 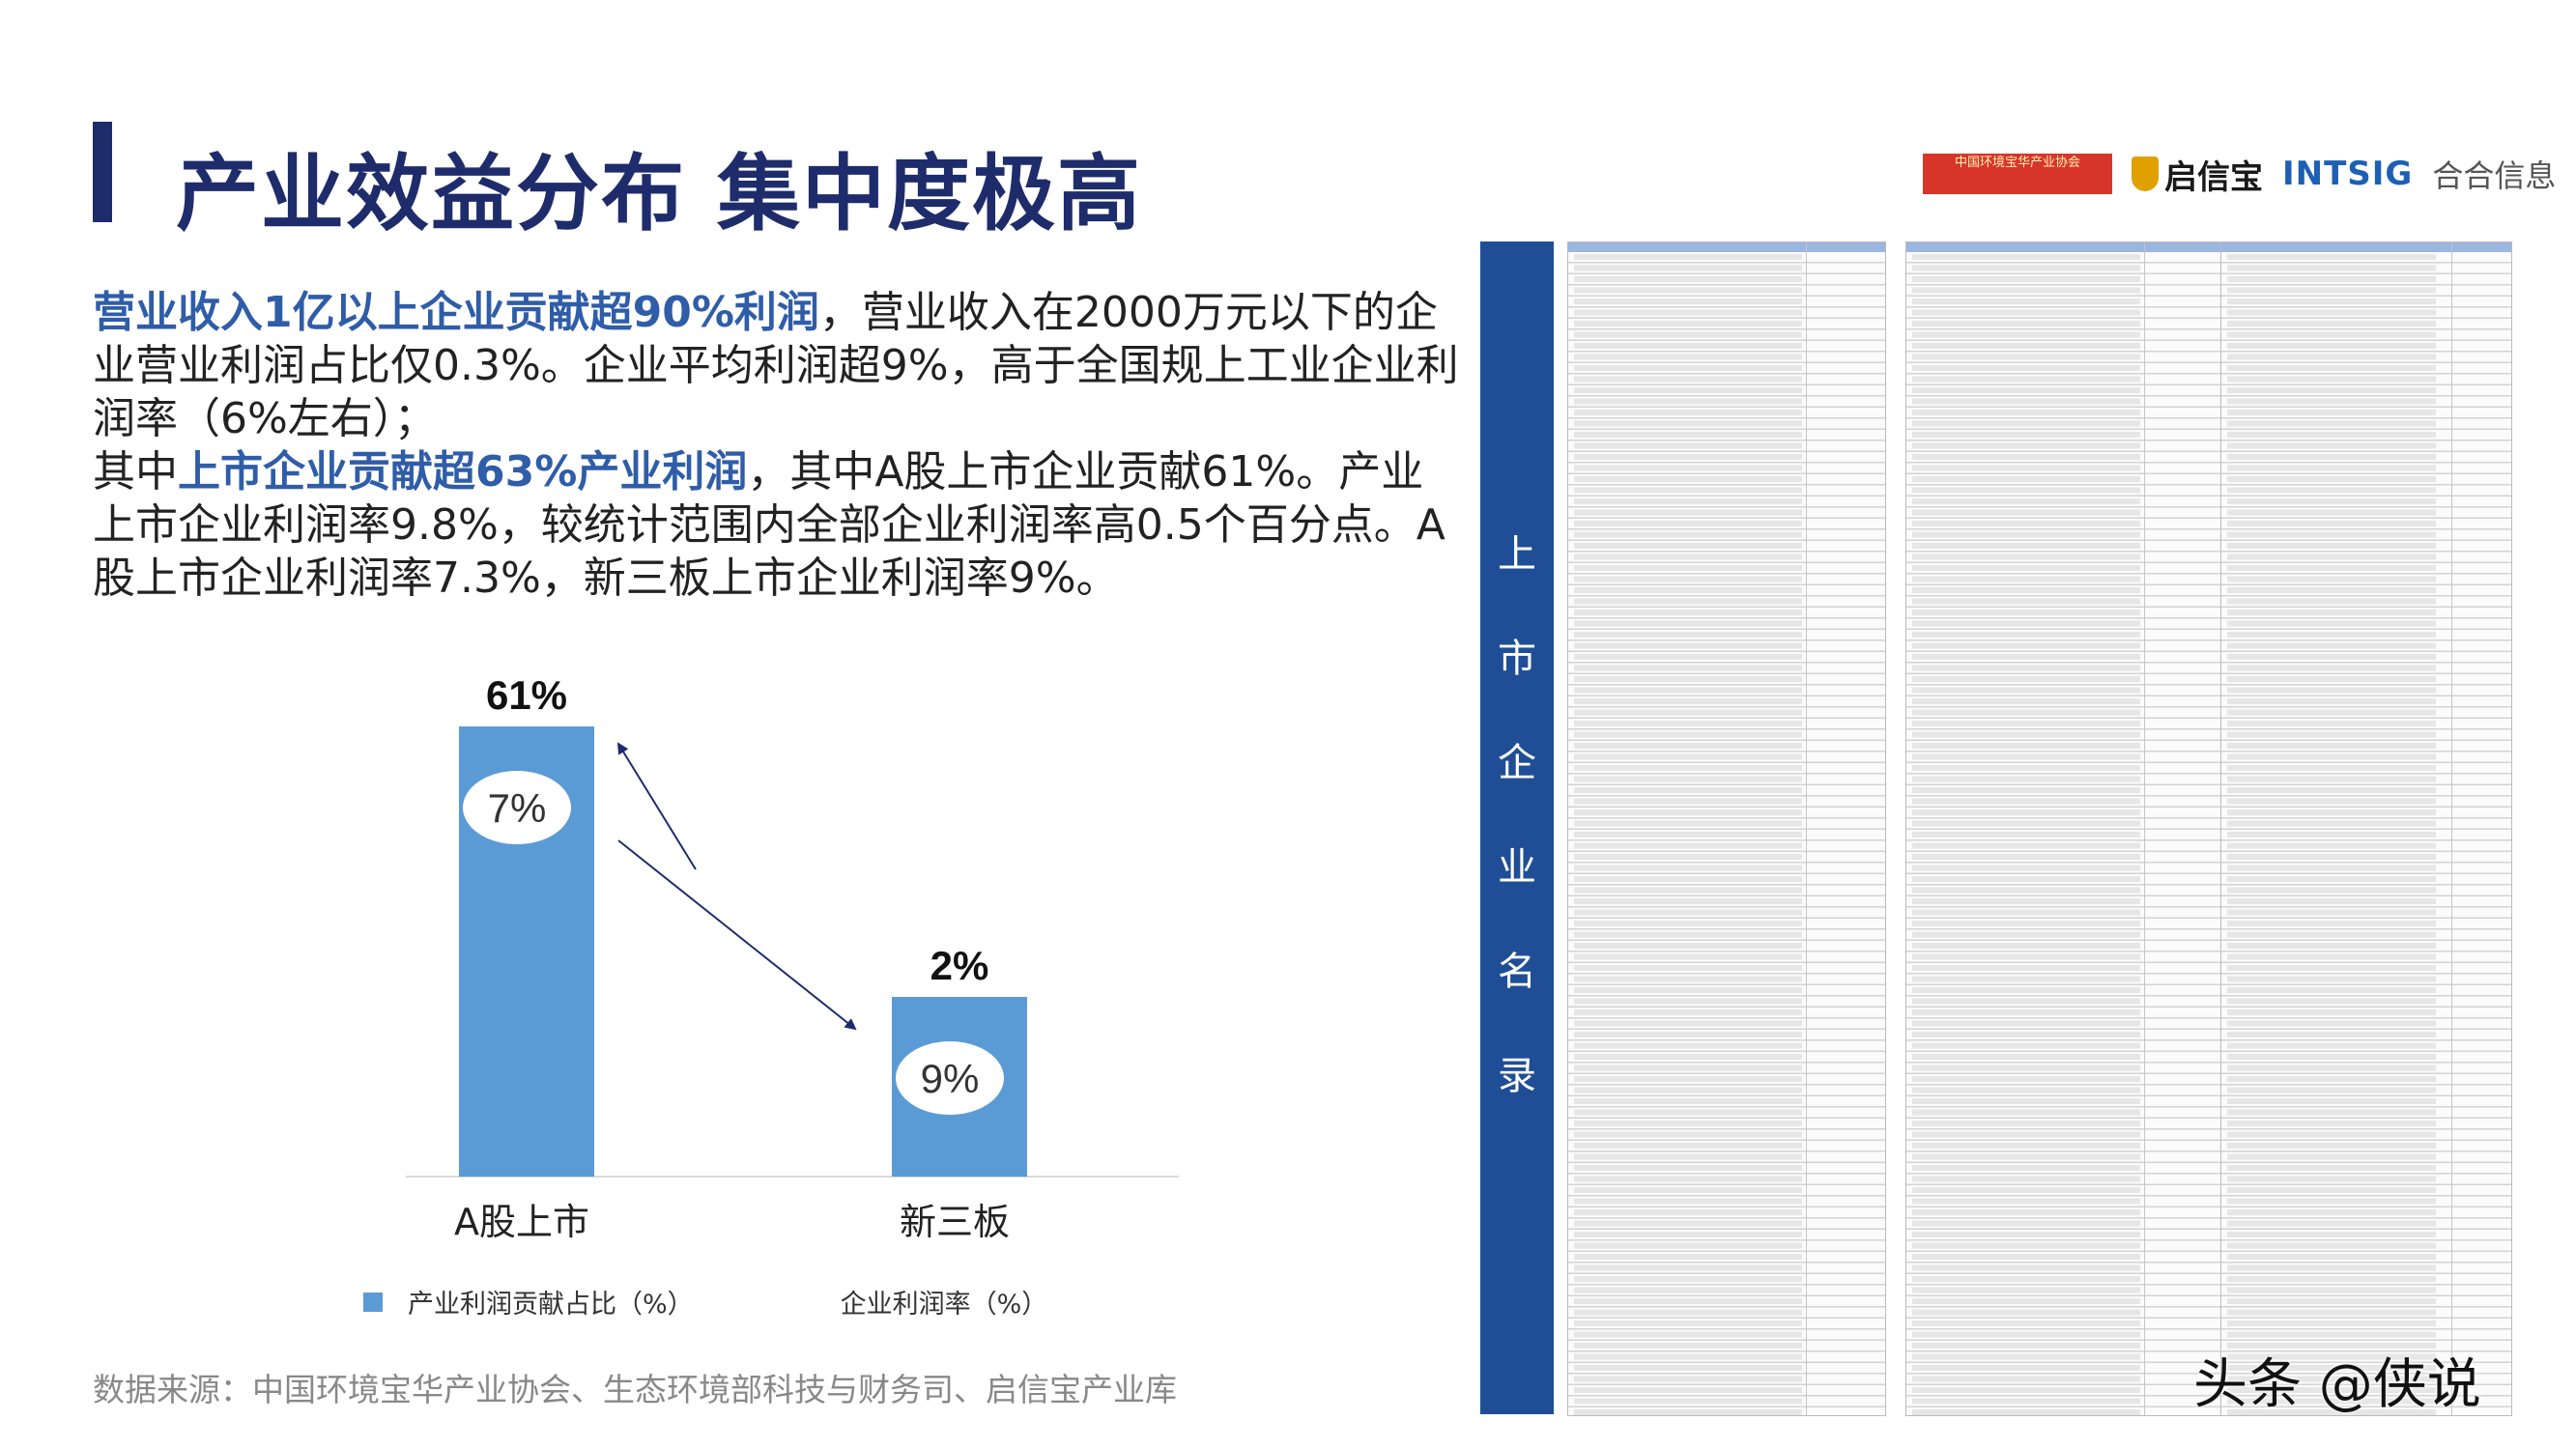 What do you see at coordinates (522, 1222) in the screenshot?
I see `category-label: A股上市` at bounding box center [522, 1222].